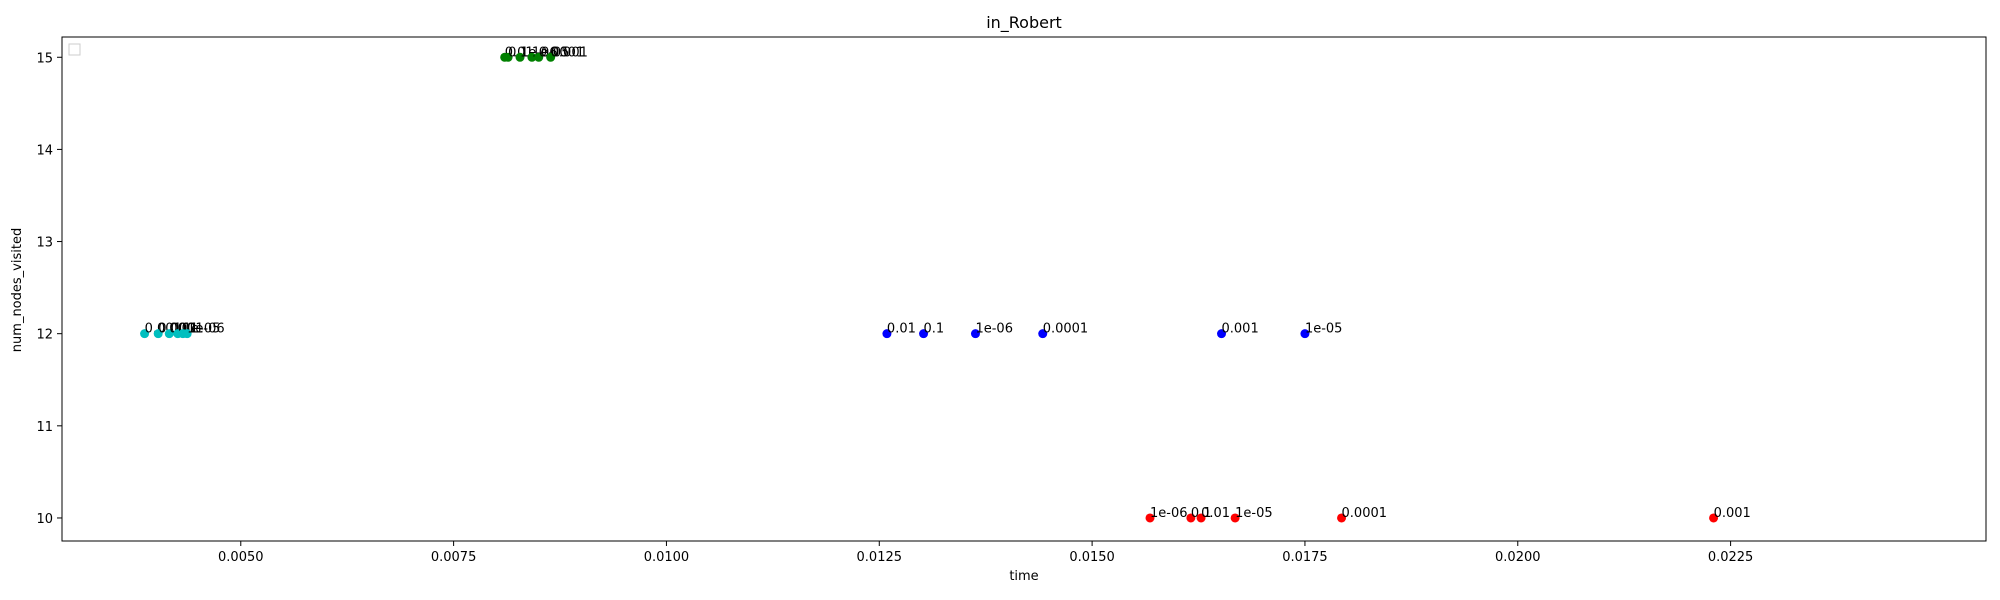 This screenshot has width=2000, height=600. Describe the element at coordinates (241, 557) in the screenshot. I see `x-tick-label: 0.0050` at that location.